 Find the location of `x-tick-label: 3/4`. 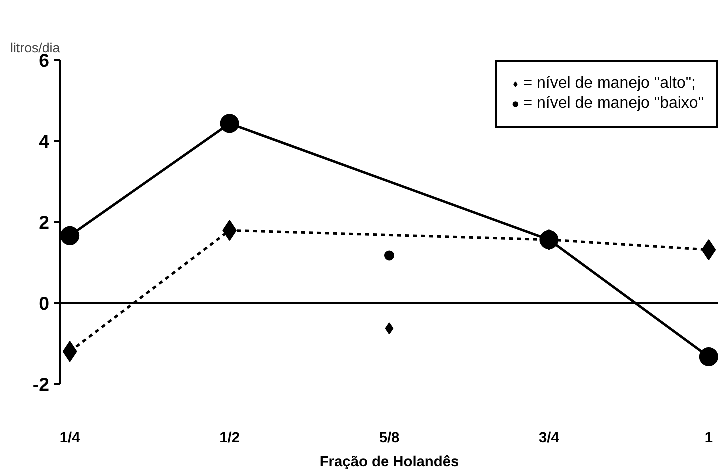

x-tick-label: 3/4 is located at coordinates (549, 438).